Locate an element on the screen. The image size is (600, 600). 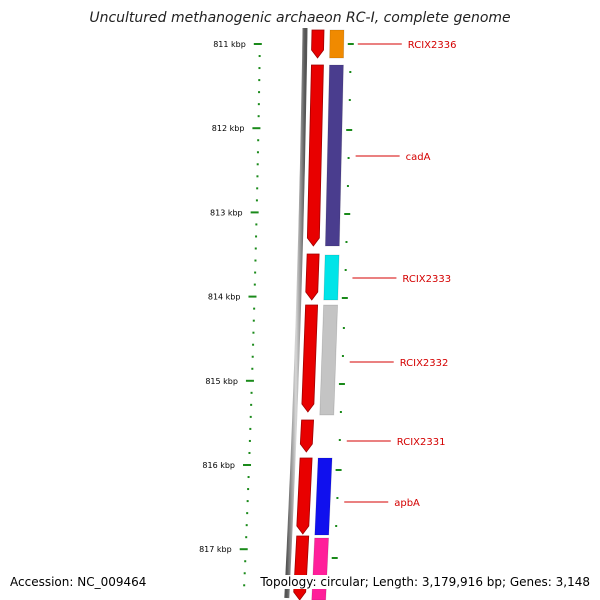
scale-label: 812 kbp is located at coordinates (228, 128).